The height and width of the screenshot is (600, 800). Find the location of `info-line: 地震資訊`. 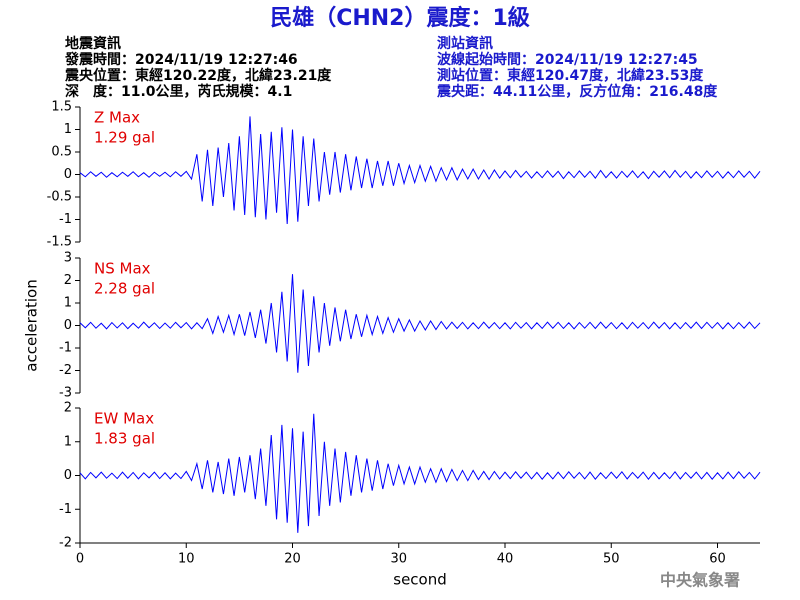

info-line: 地震資訊 is located at coordinates (93, 43).